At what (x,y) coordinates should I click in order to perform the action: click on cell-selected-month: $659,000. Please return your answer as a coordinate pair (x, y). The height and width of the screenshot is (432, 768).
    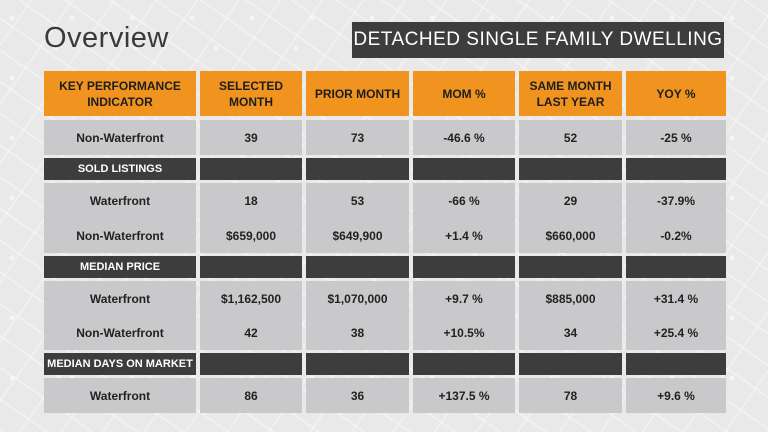
    Looking at the image, I should click on (251, 235).